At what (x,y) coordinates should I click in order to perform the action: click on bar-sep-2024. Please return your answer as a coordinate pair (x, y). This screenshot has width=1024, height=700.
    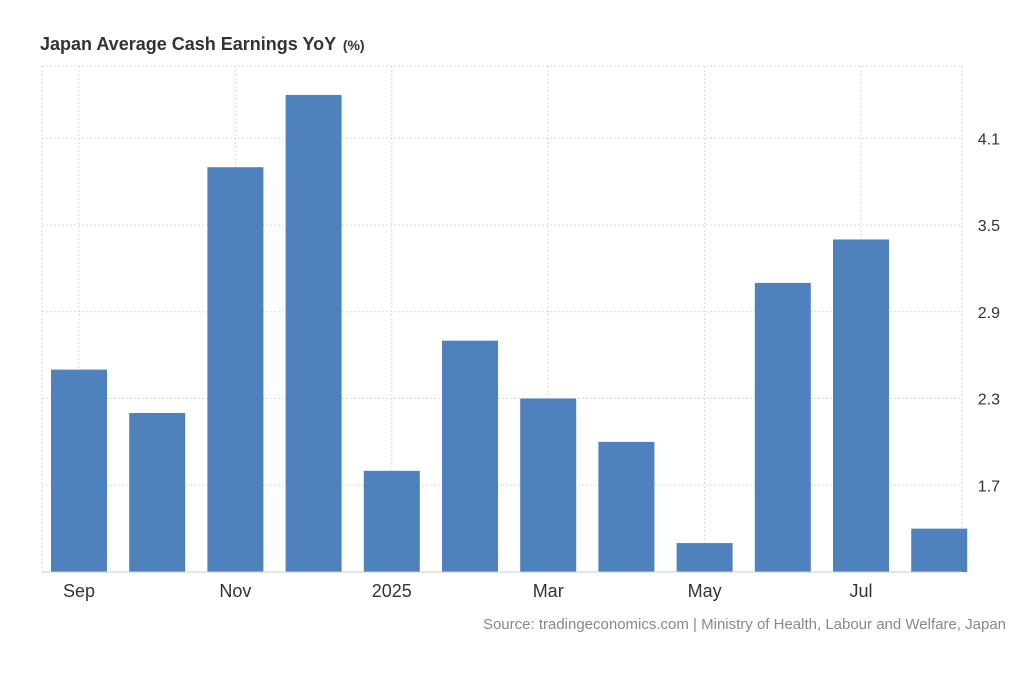
    Looking at the image, I should click on (79, 470).